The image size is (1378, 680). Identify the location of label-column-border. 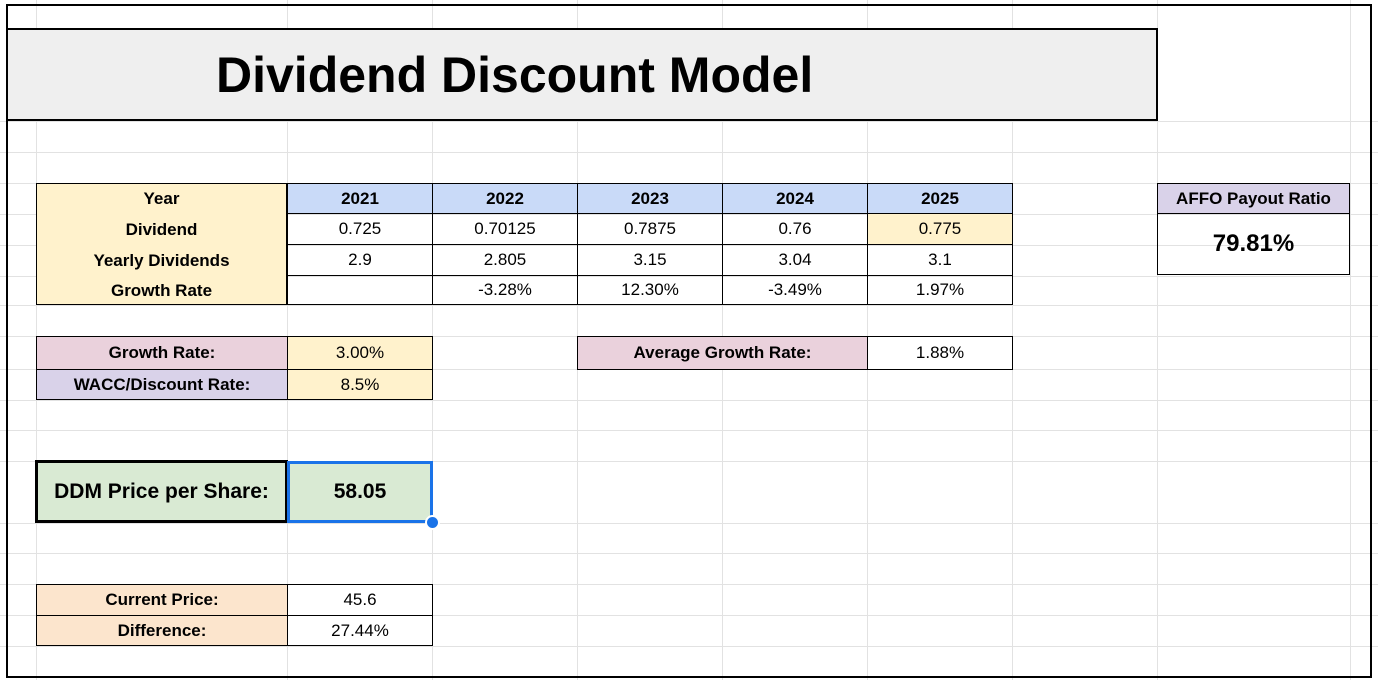
(161, 244).